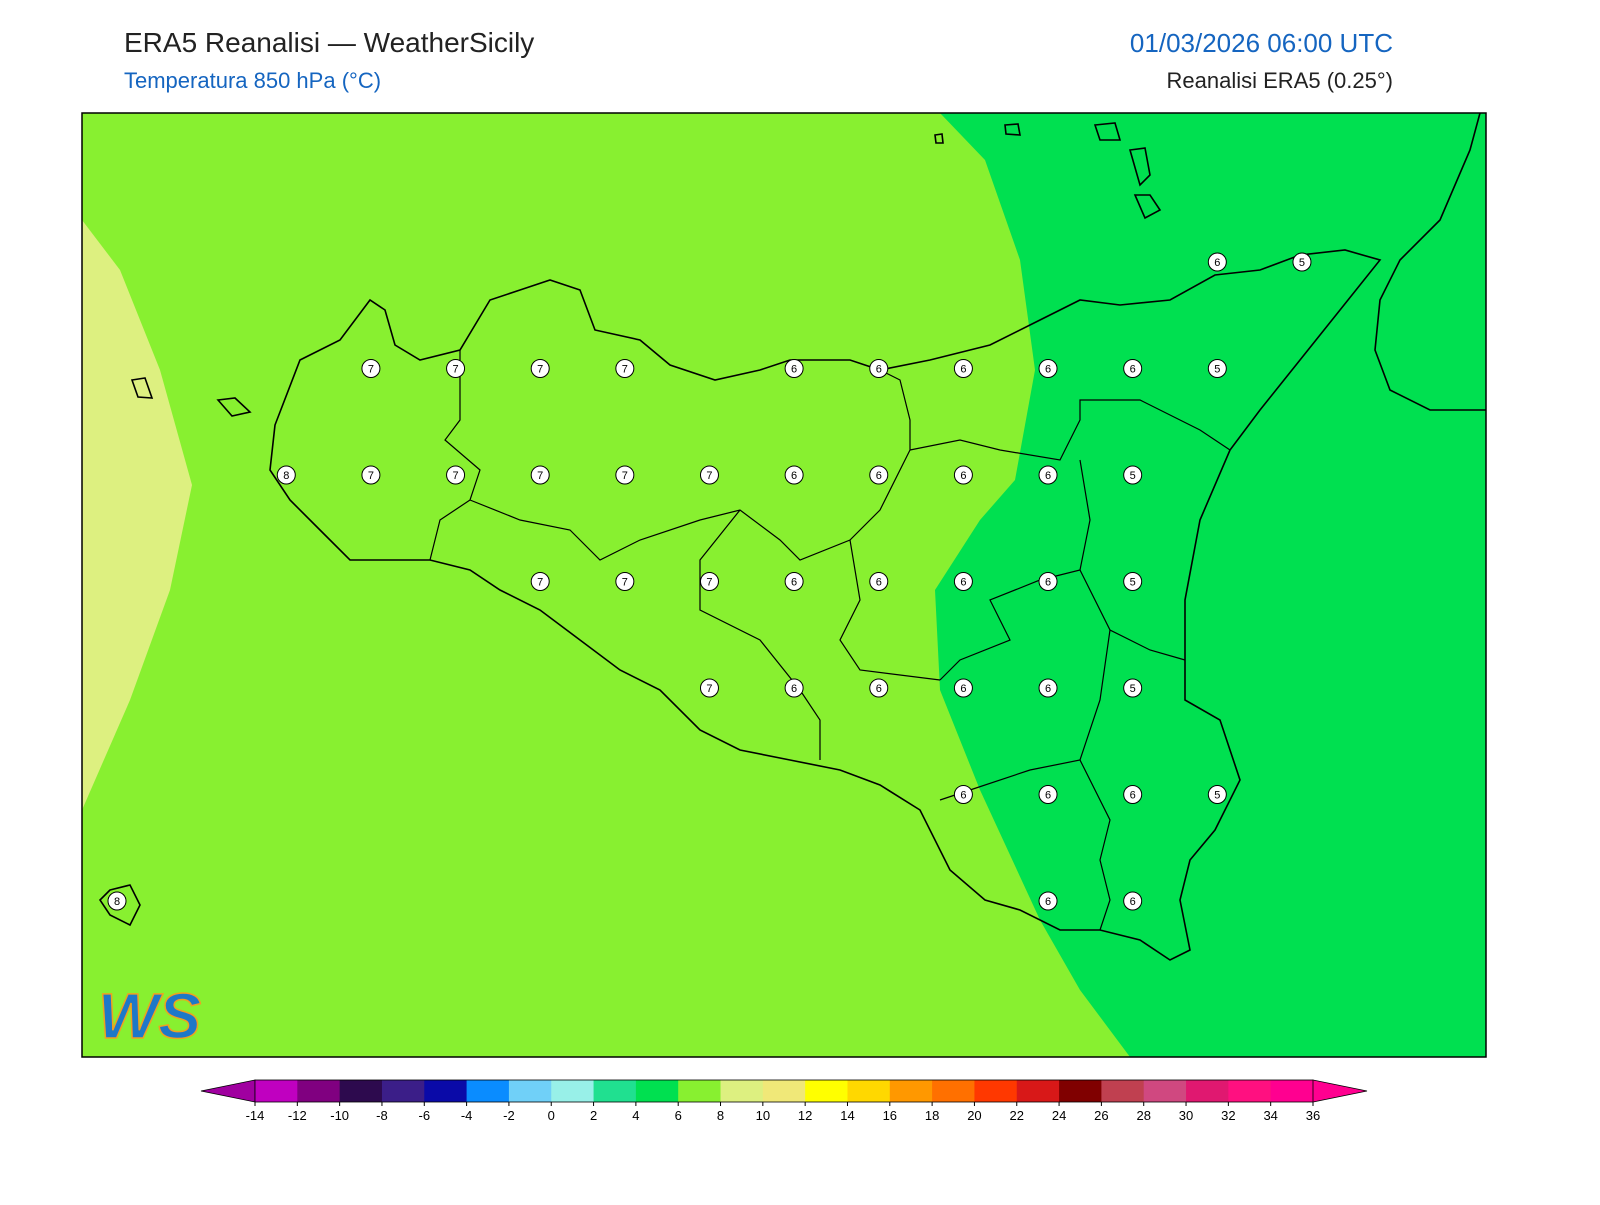 The image size is (1600, 1205). What do you see at coordinates (763, 1115) in the screenshot?
I see `colorbar-tick-label: 10` at bounding box center [763, 1115].